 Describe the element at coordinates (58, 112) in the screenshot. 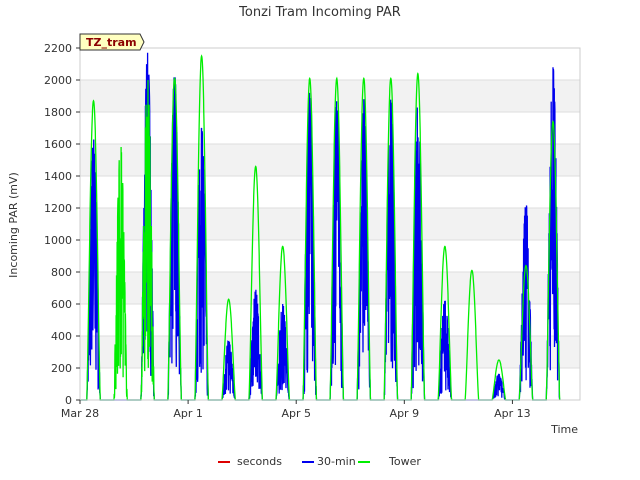

I see `y-tick-label: 1800` at that location.